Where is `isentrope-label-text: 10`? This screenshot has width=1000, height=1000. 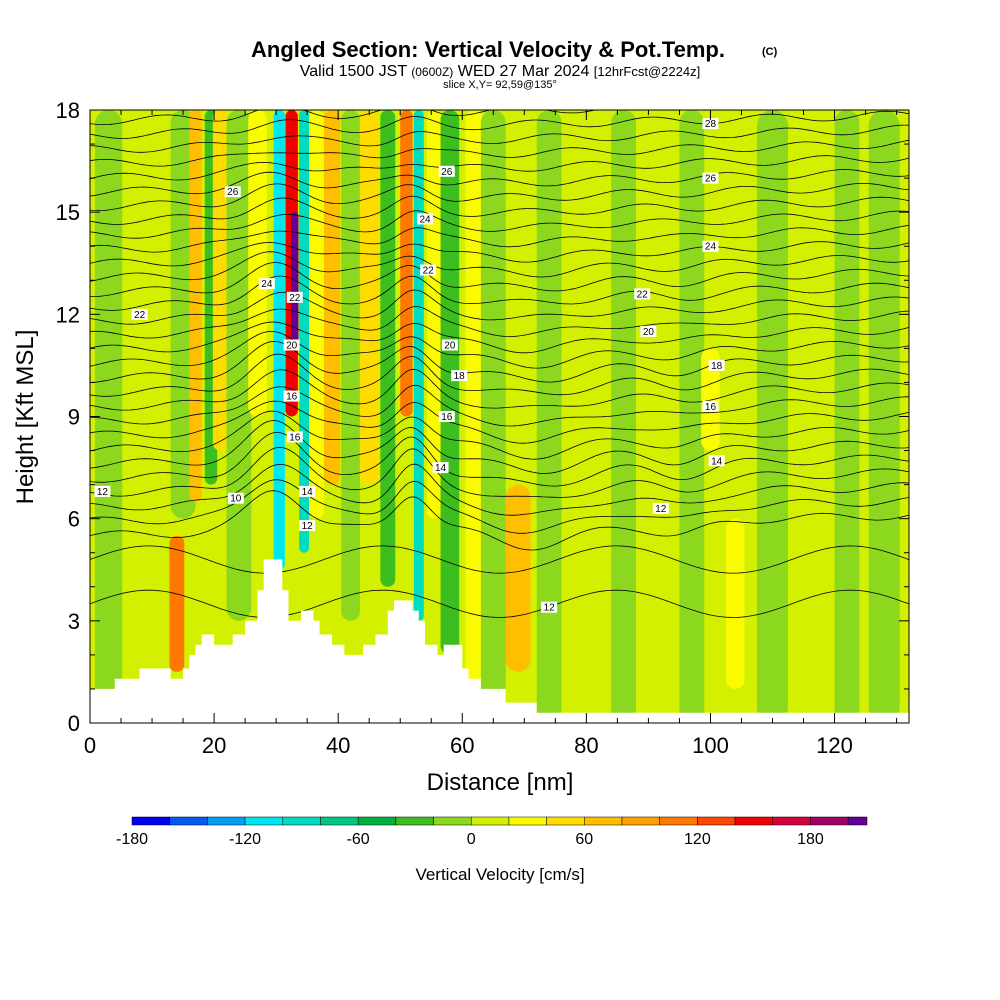 isentrope-label-text: 10 is located at coordinates (236, 499).